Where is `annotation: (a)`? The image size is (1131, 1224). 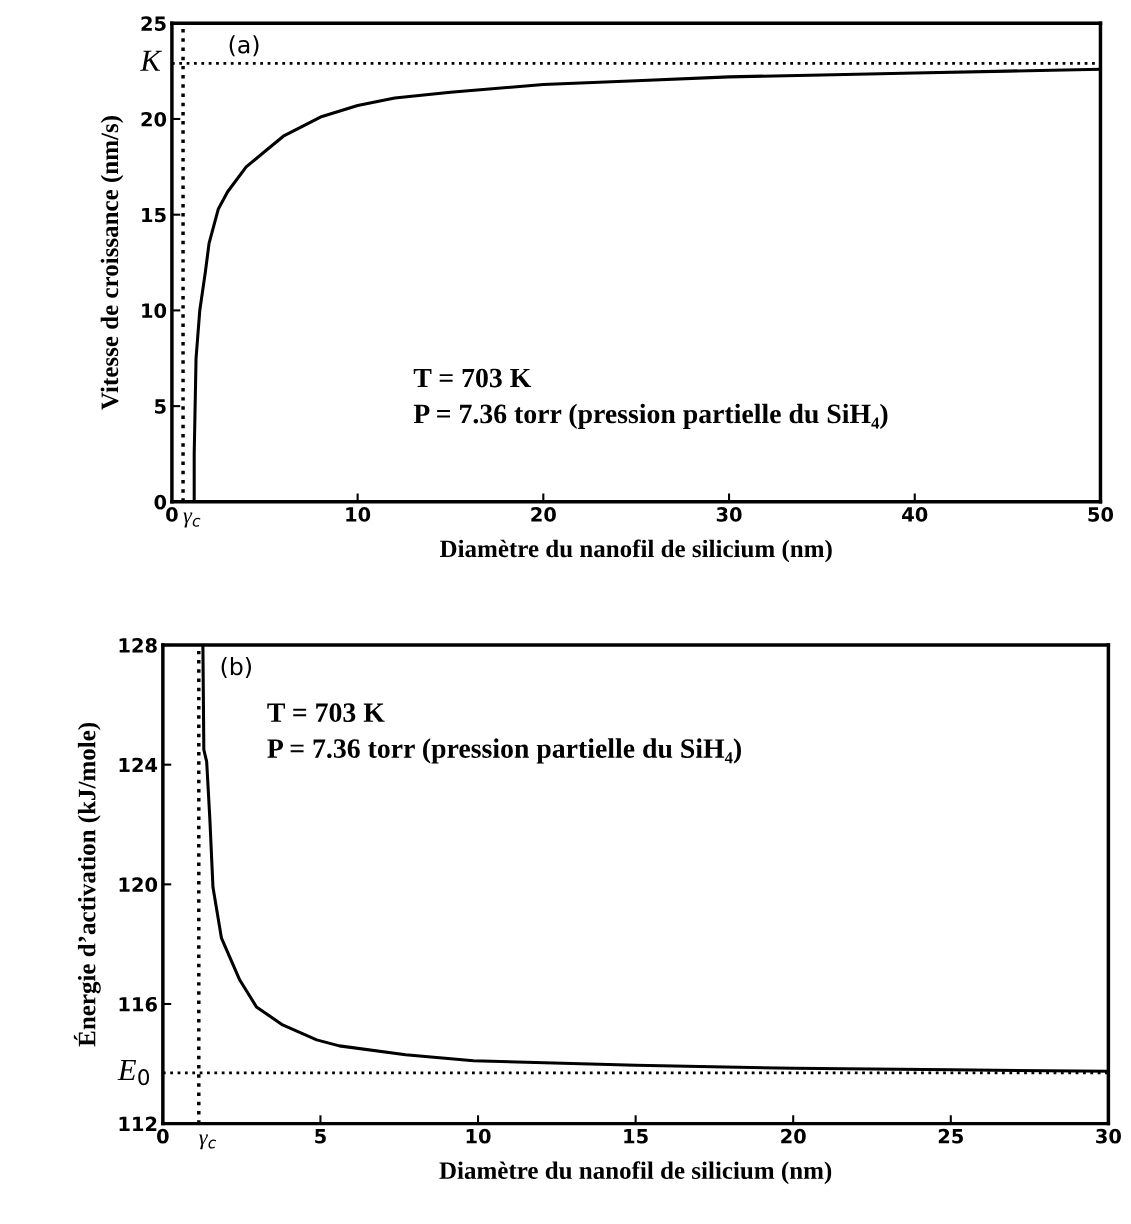
annotation: (a) is located at coordinates (244, 46).